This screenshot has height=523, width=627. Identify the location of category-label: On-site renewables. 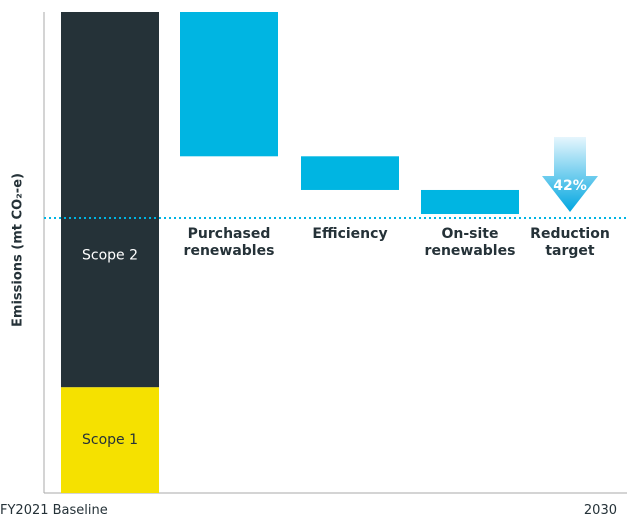
(470, 243).